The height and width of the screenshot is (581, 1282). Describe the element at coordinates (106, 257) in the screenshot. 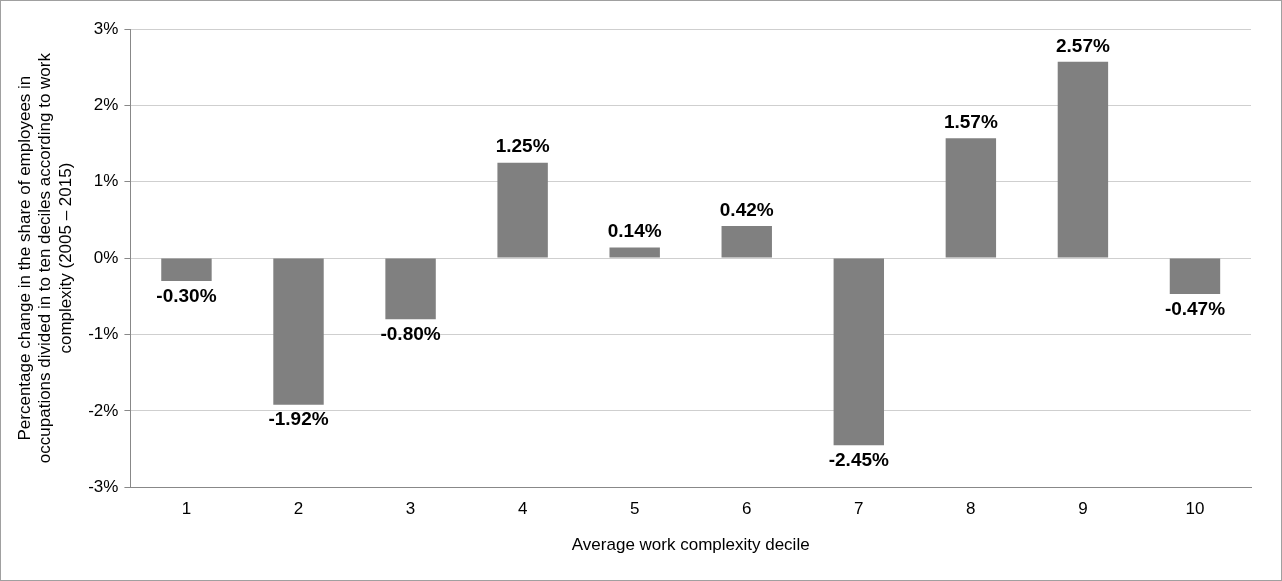

I see `y-tick-label: 0%` at that location.